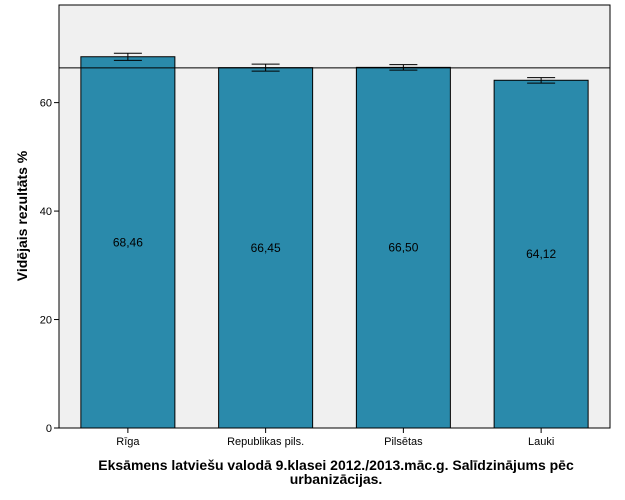  I want to click on y-tick-label: 40, so click(46, 212).